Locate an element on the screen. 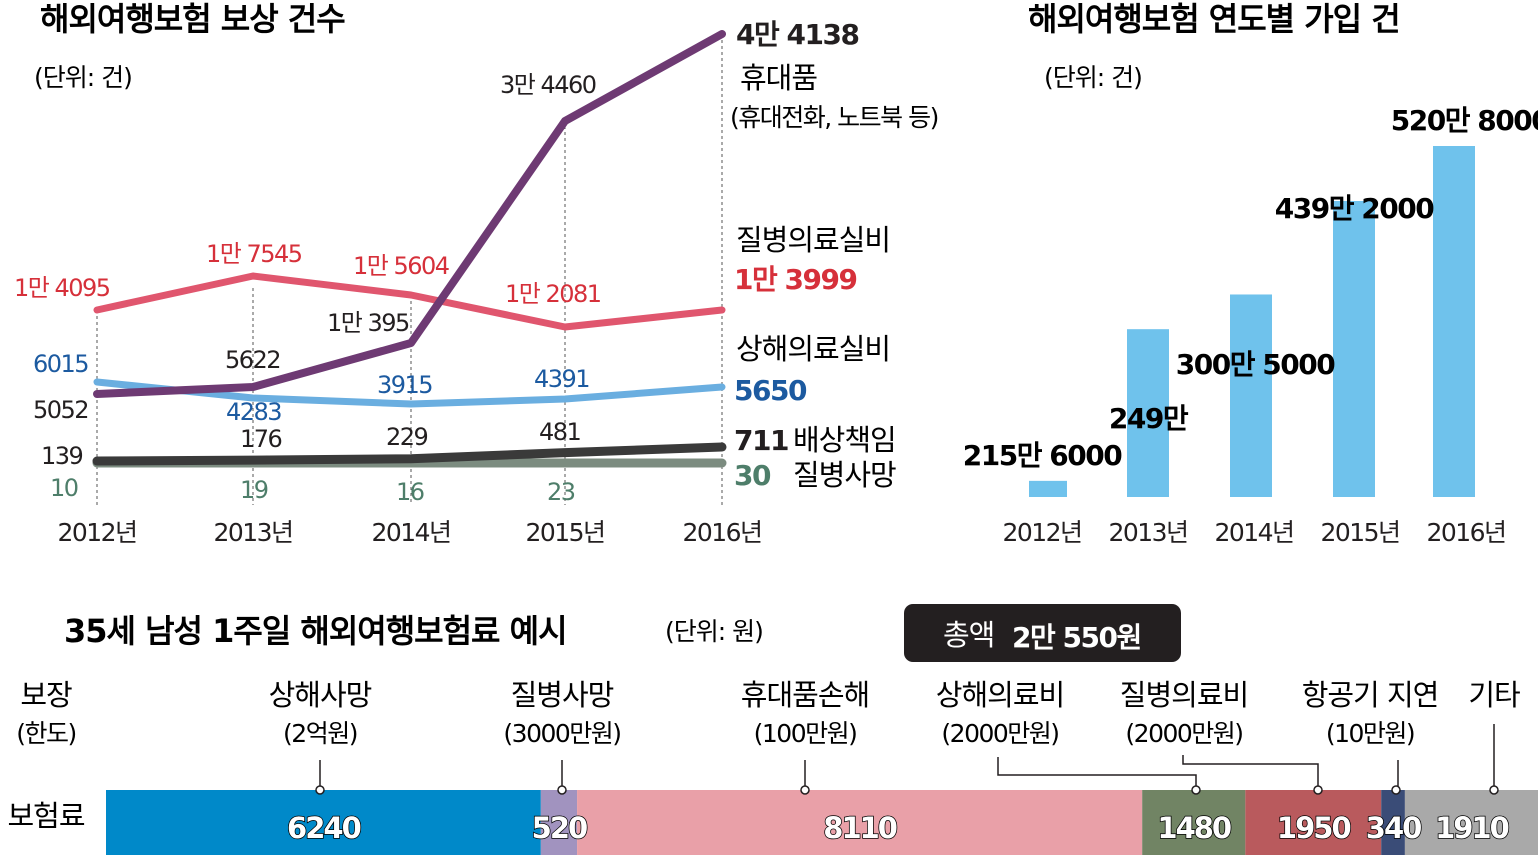  label-gray-2014: 16 is located at coordinates (410, 492).